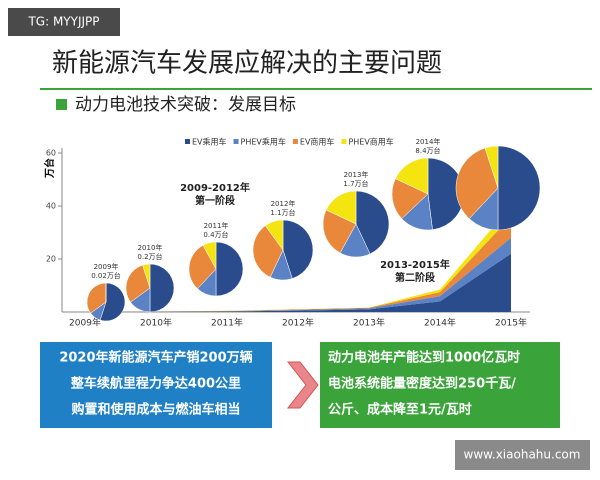 Image resolution: width=600 pixels, height=480 pixels. I want to click on pie-label: 2009年, so click(106, 266).